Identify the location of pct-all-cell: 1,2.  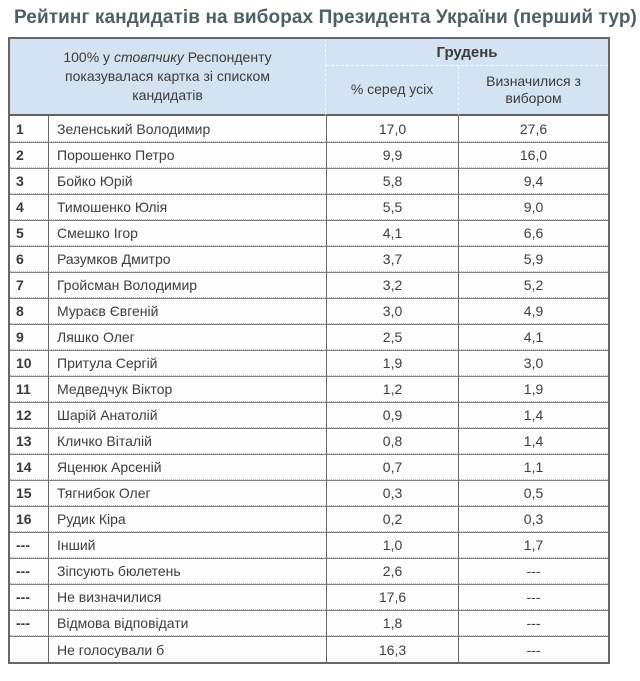
(392, 389).